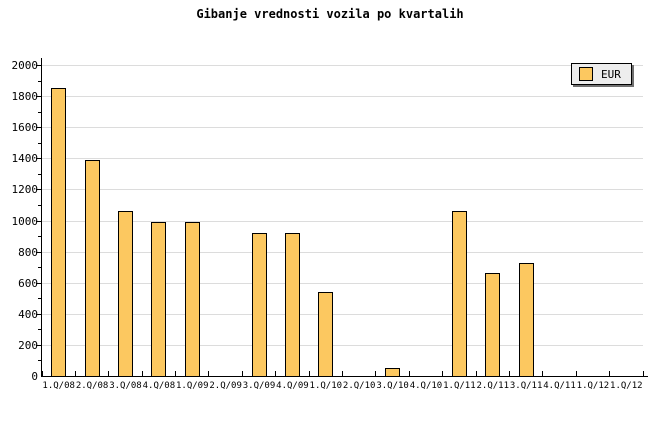  I want to click on x-axis-label-14: 3.Q/11, so click(526, 386).